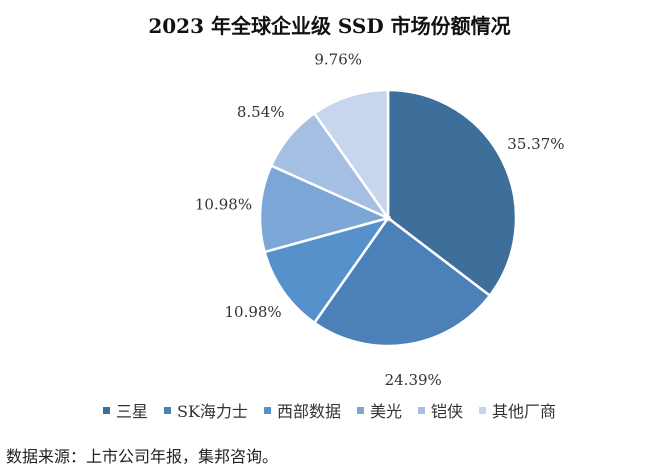  Describe the element at coordinates (308, 411) in the screenshot. I see `legend-label: 西部数据` at that location.